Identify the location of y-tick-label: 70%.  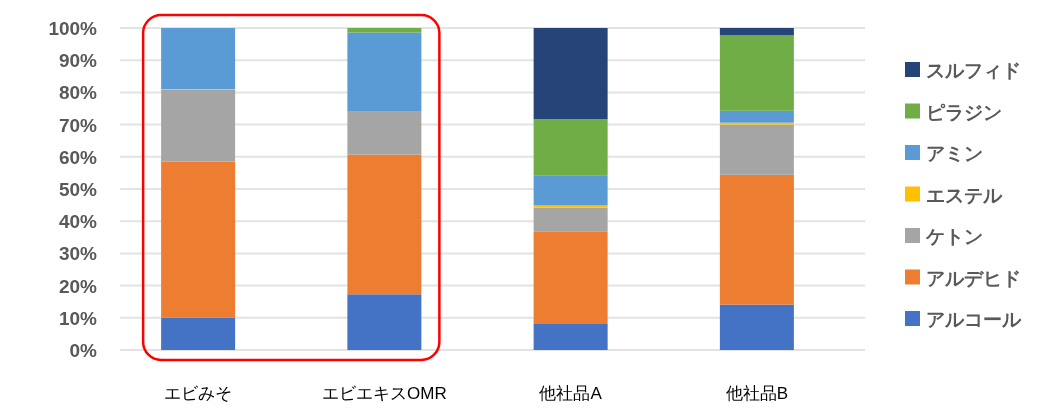
(78, 125).